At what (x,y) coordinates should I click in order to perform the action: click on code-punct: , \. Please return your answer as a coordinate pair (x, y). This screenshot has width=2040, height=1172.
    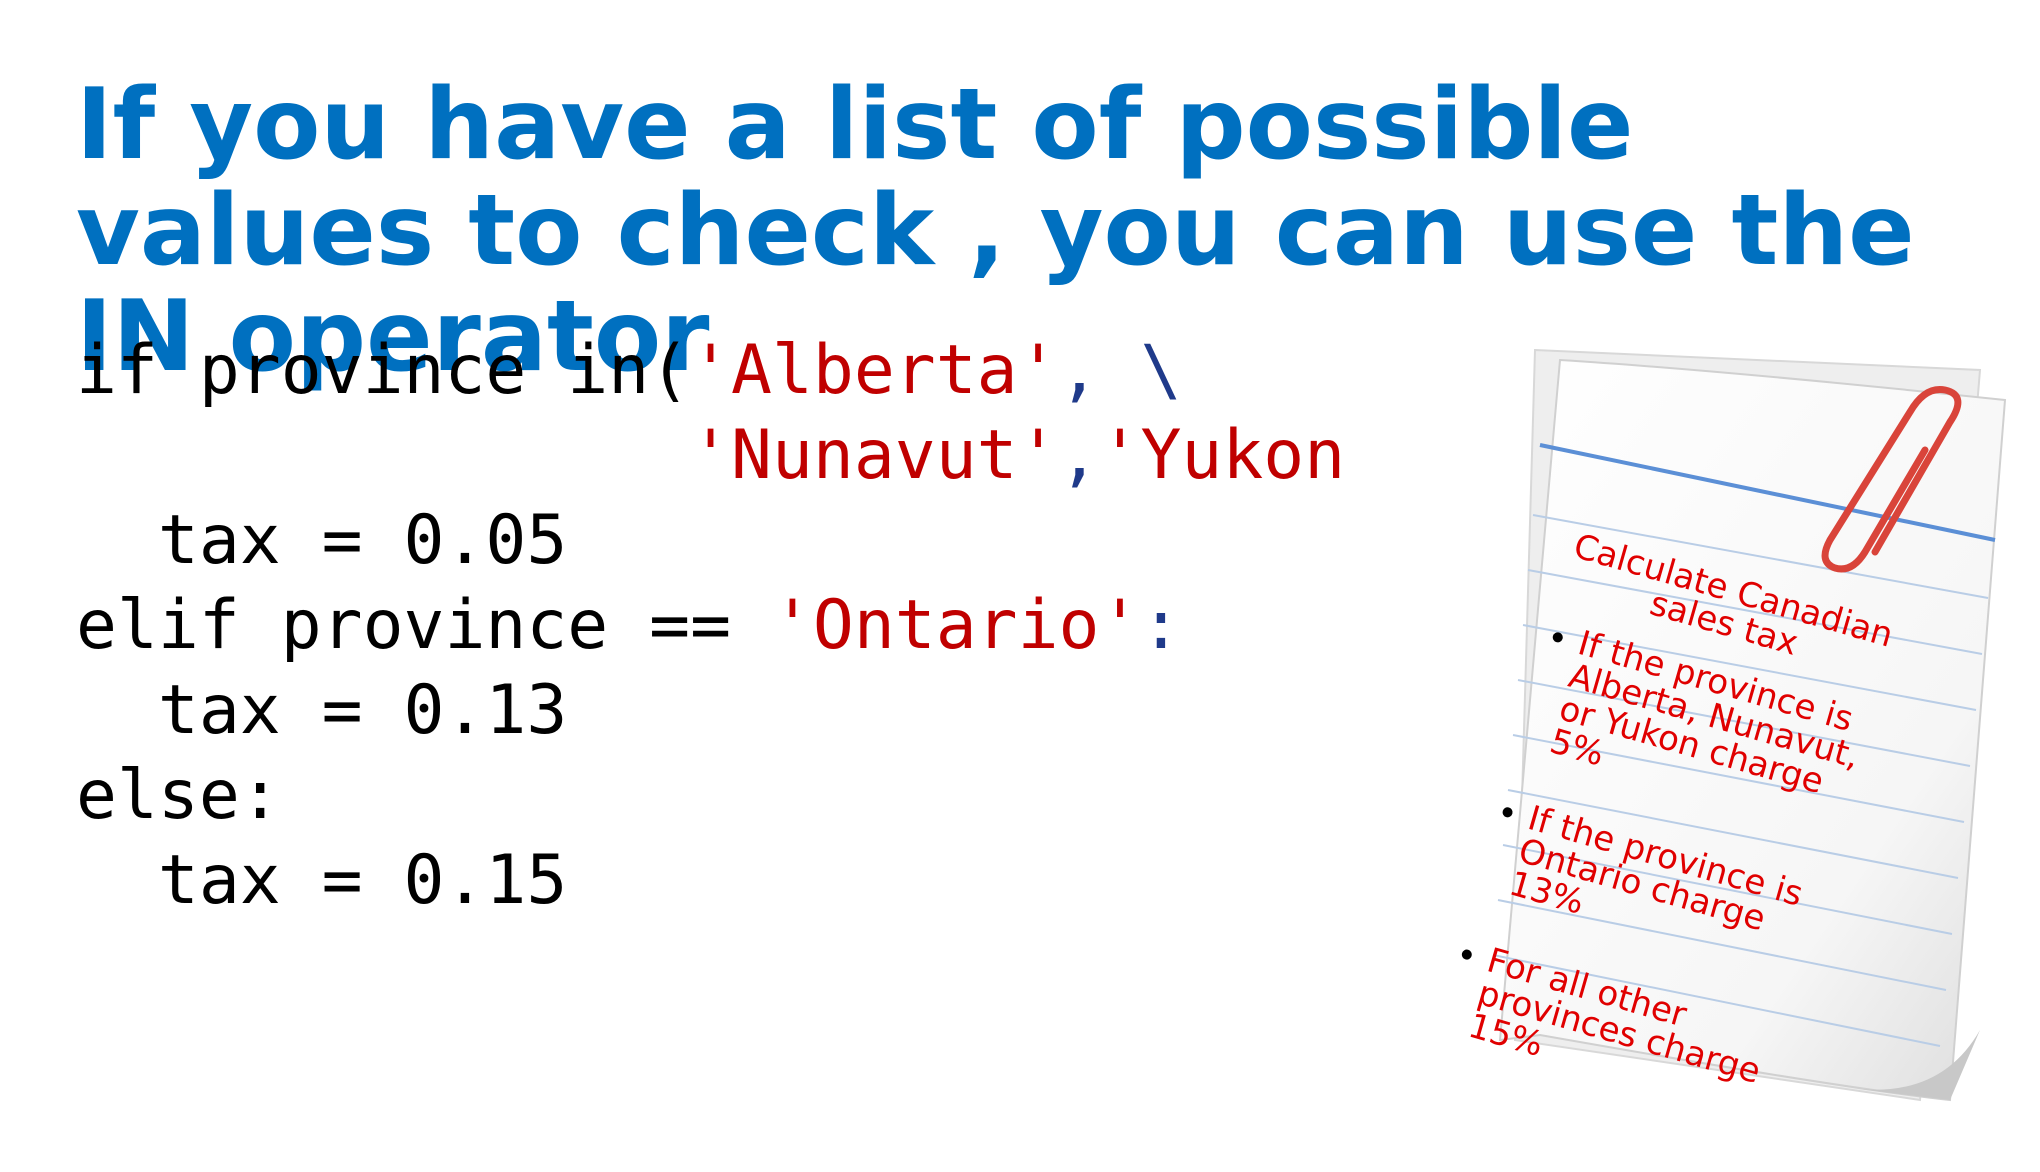
    Looking at the image, I should click on (1120, 370).